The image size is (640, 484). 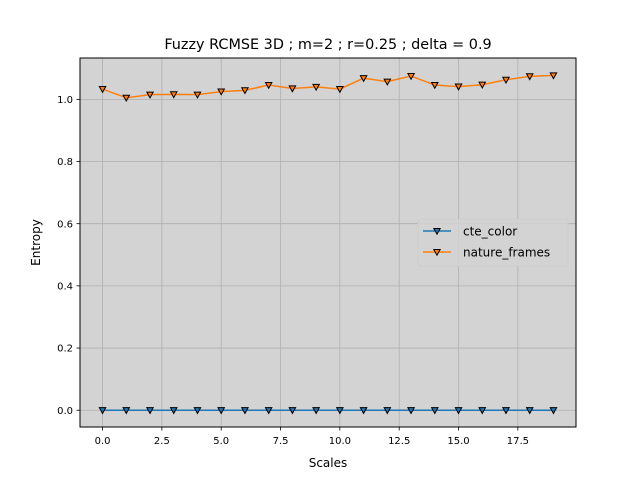 What do you see at coordinates (490, 231) in the screenshot?
I see `legend-label: cte_color` at bounding box center [490, 231].